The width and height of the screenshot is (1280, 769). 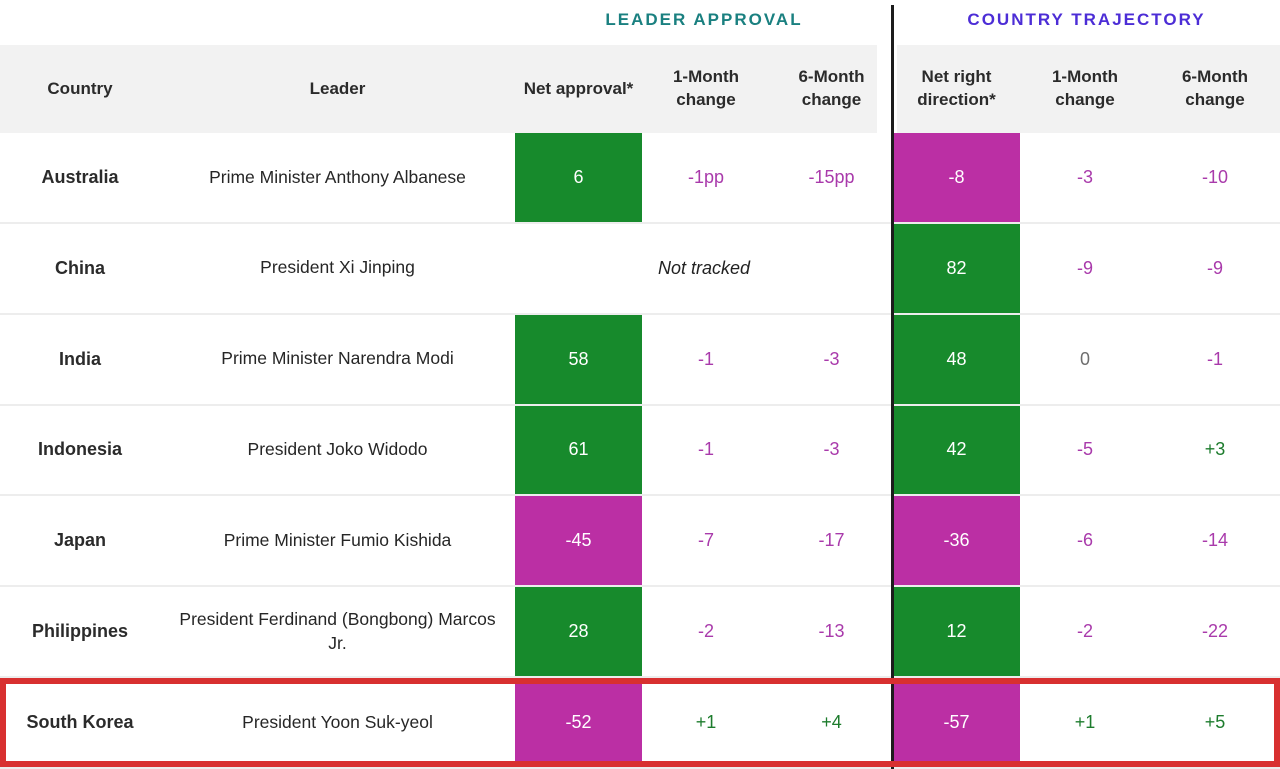 I want to click on net-approval-cell: 6, so click(x=578, y=177).